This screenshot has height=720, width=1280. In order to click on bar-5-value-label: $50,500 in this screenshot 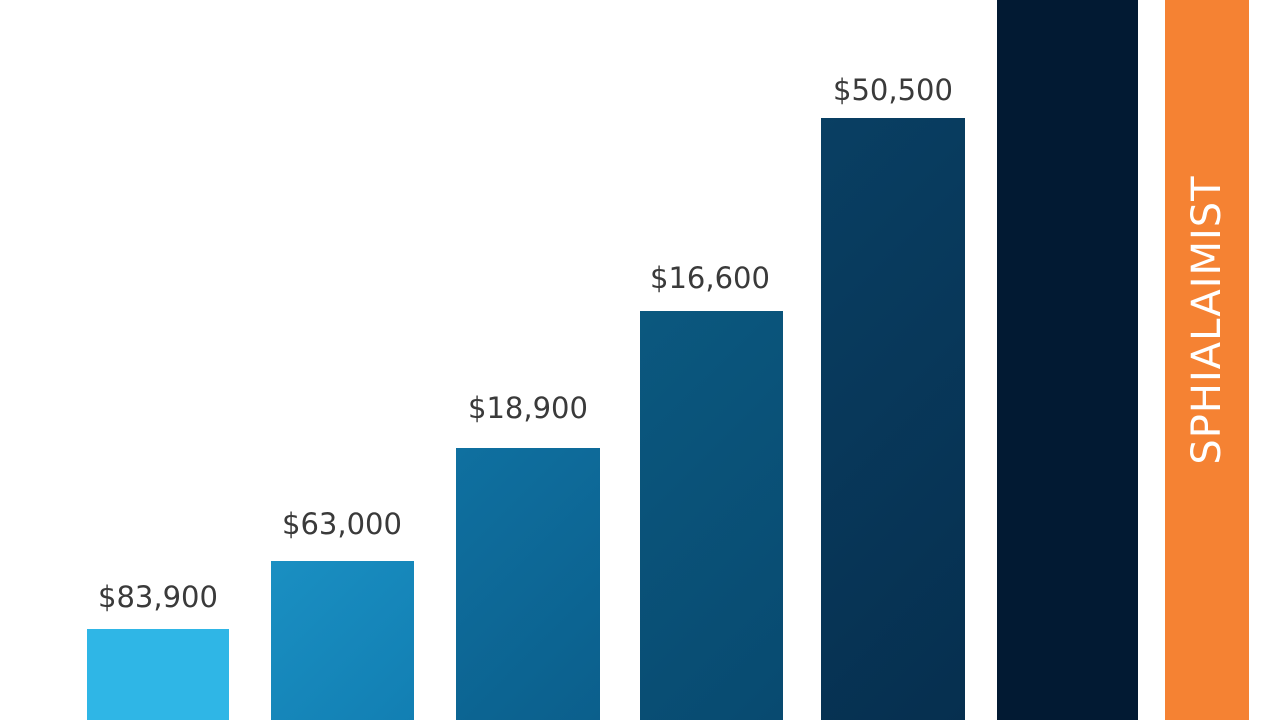, I will do `click(893, 90)`.